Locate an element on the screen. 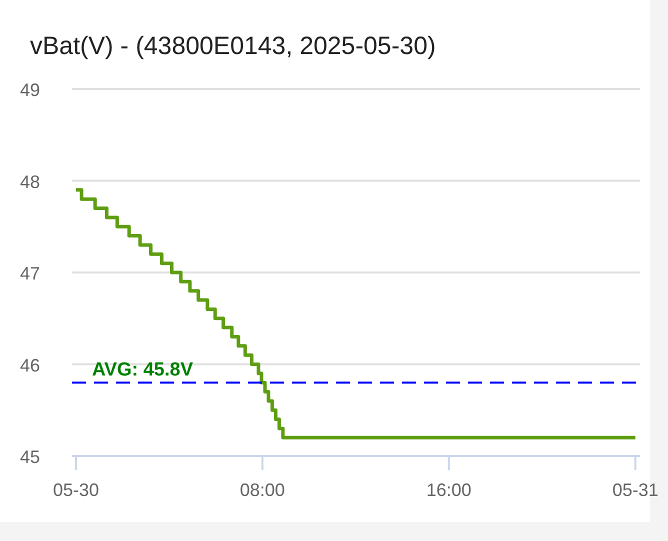 The image size is (668, 541). y-tick-label: 45 is located at coordinates (30, 457).